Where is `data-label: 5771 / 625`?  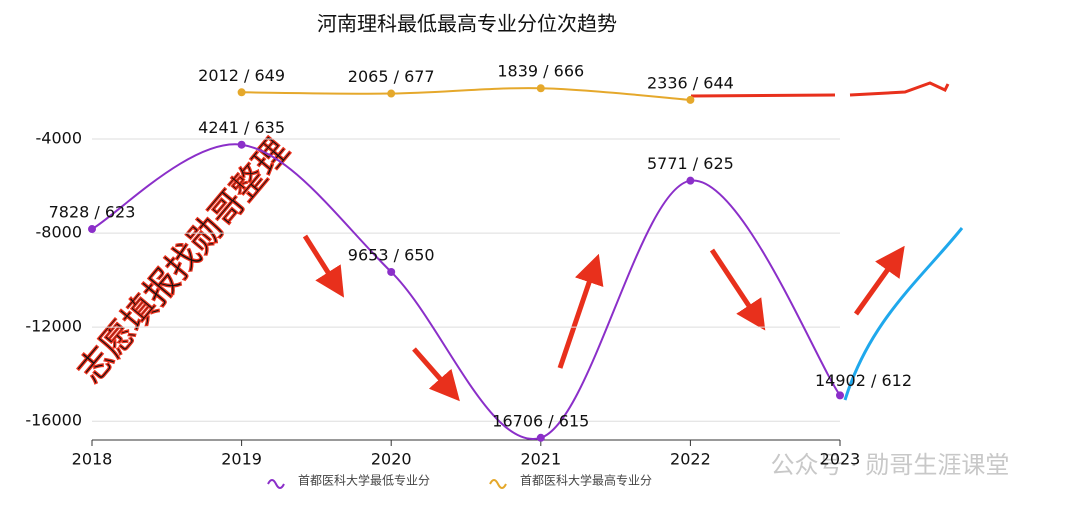
data-label: 5771 / 625 is located at coordinates (690, 163).